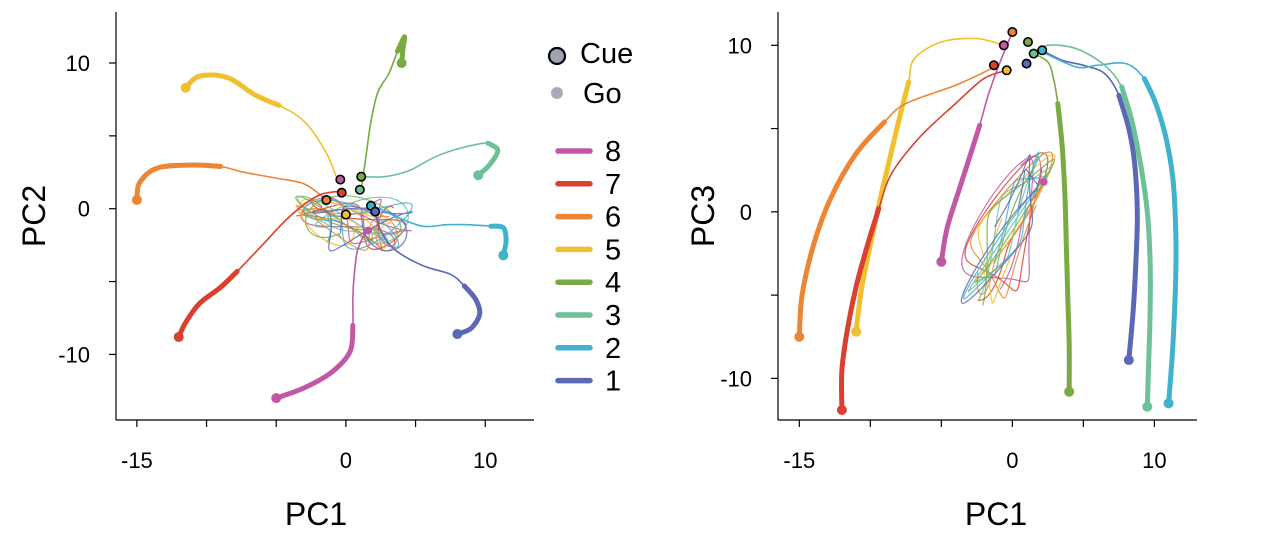 The height and width of the screenshot is (540, 1273). Describe the element at coordinates (613, 349) in the screenshot. I see `legend-label-2: 2` at that location.